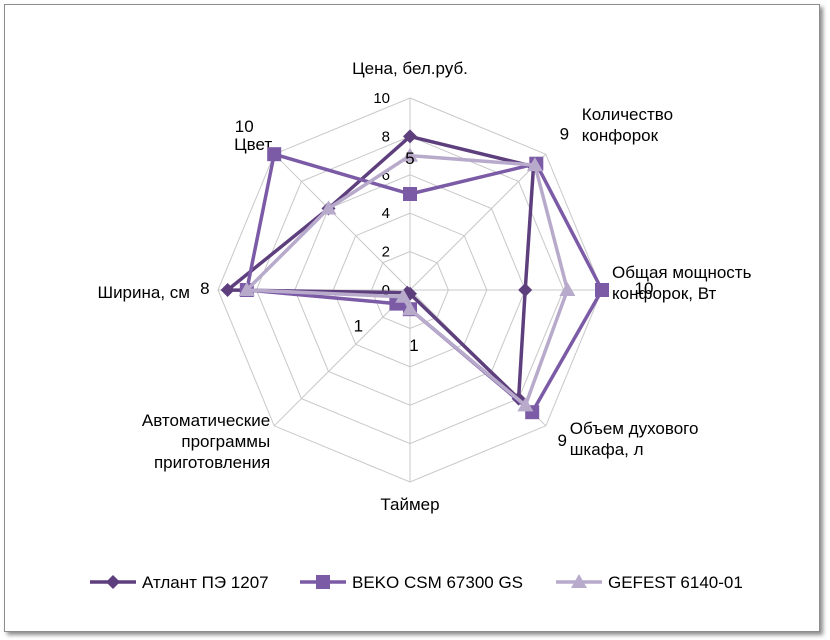 The image size is (830, 640). Describe the element at coordinates (627, 114) in the screenshot. I see `category-label-line: Количество` at that location.